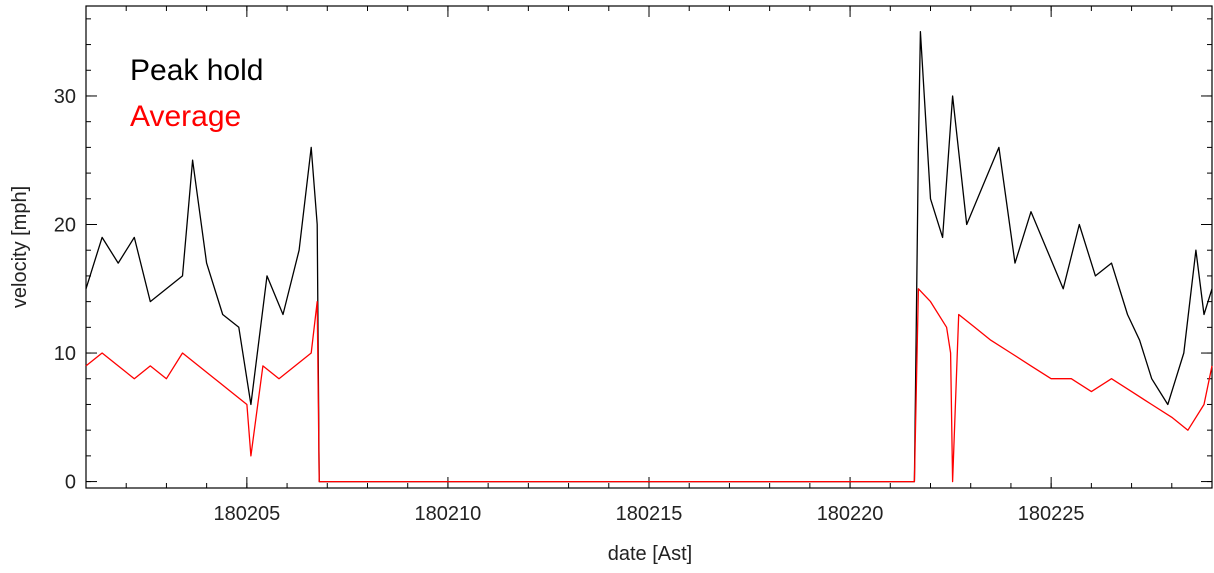 This screenshot has height=573, width=1214. Describe the element at coordinates (448, 514) in the screenshot. I see `x-tick-label: 180210` at that location.